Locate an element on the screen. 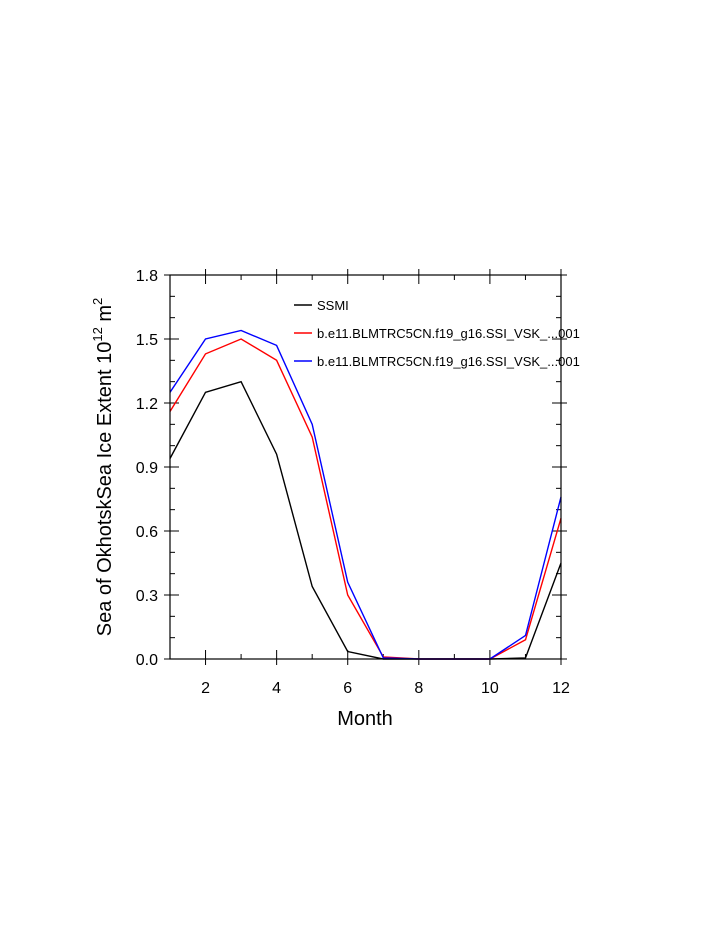  x-tick-labels: 2 4 6 8 10 12 is located at coordinates (385, 688).